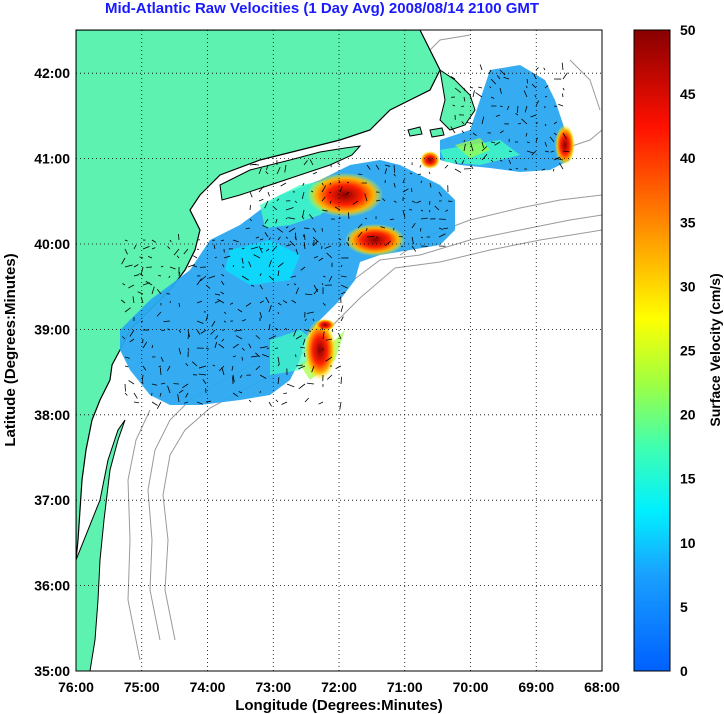 This screenshot has height=714, width=724. Describe the element at coordinates (339, 687) in the screenshot. I see `x-tick-label: 72:00` at that location.